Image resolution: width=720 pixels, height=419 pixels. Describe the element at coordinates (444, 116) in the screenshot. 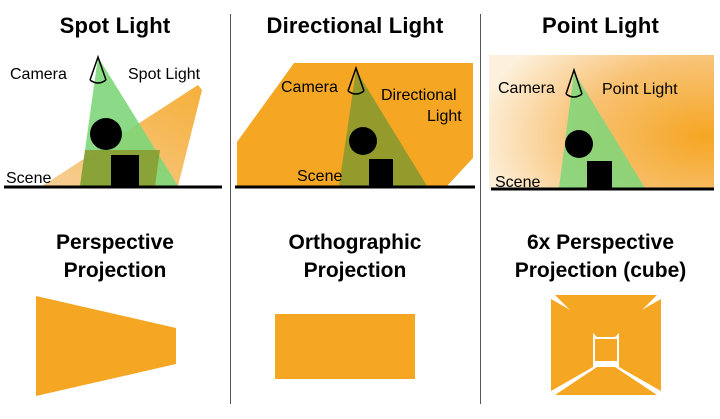

I see `light-label-line2: Light` at that location.